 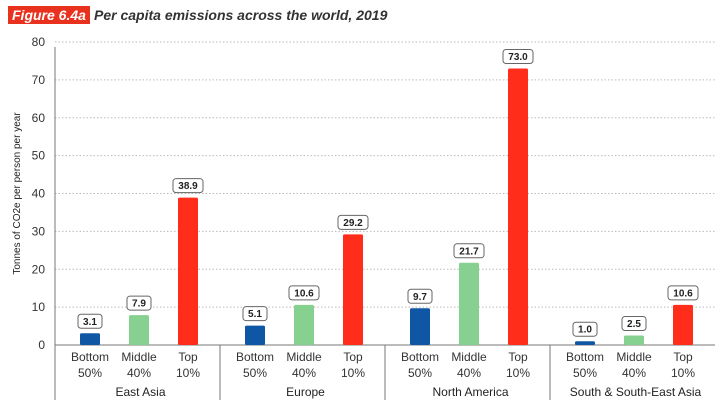 What do you see at coordinates (39, 156) in the screenshot?
I see `y-tick-label: 50` at bounding box center [39, 156].